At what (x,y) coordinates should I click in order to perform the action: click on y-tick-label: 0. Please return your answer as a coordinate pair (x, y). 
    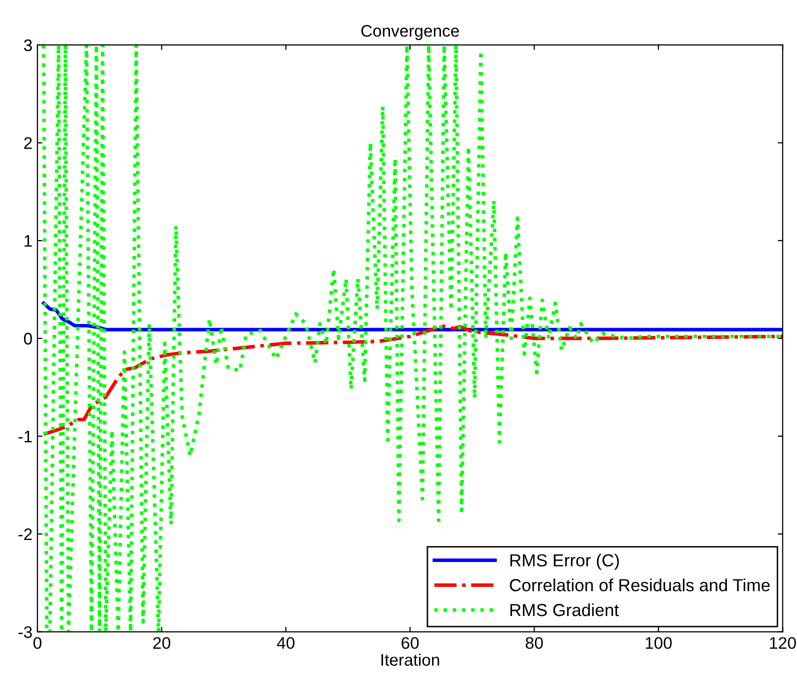
    Looking at the image, I should click on (28, 338).